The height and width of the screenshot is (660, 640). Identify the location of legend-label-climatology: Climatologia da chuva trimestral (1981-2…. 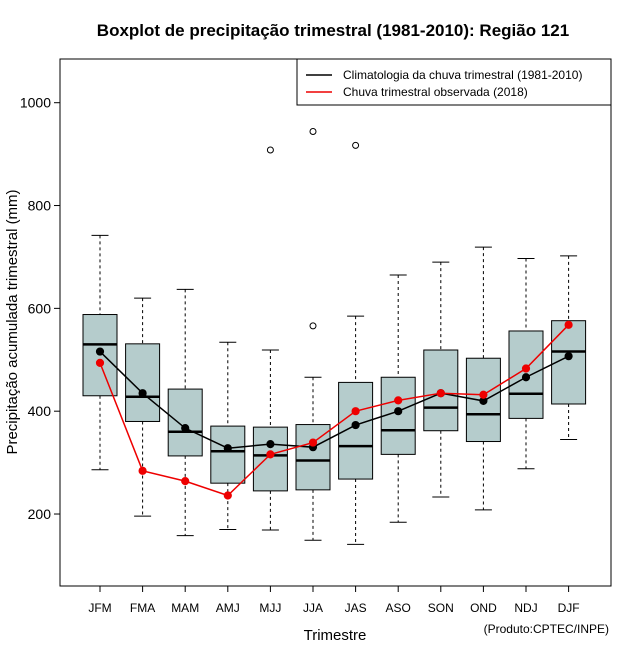
(462, 75).